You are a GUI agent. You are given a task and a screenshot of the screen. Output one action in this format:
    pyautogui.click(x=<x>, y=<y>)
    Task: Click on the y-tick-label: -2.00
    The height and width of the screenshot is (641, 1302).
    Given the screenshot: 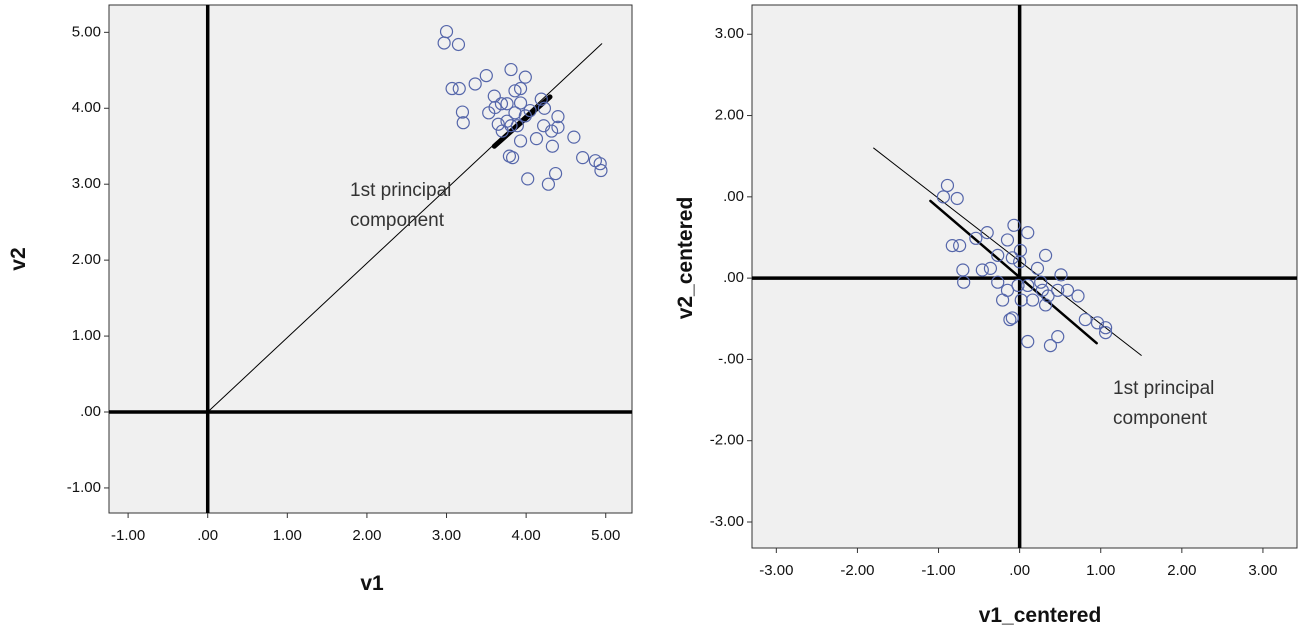 What is the action you would take?
    pyautogui.click(x=727, y=440)
    